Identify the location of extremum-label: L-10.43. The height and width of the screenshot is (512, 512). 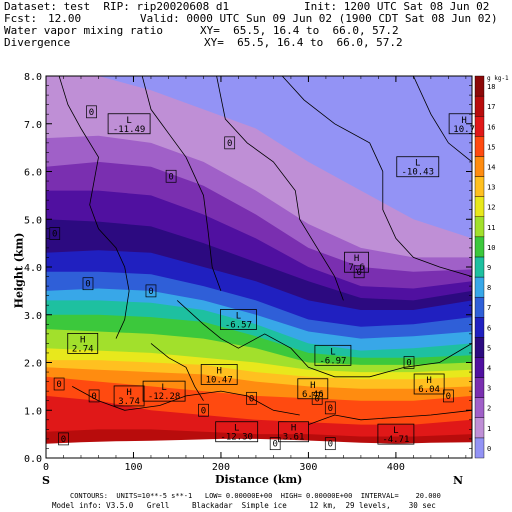
(418, 167).